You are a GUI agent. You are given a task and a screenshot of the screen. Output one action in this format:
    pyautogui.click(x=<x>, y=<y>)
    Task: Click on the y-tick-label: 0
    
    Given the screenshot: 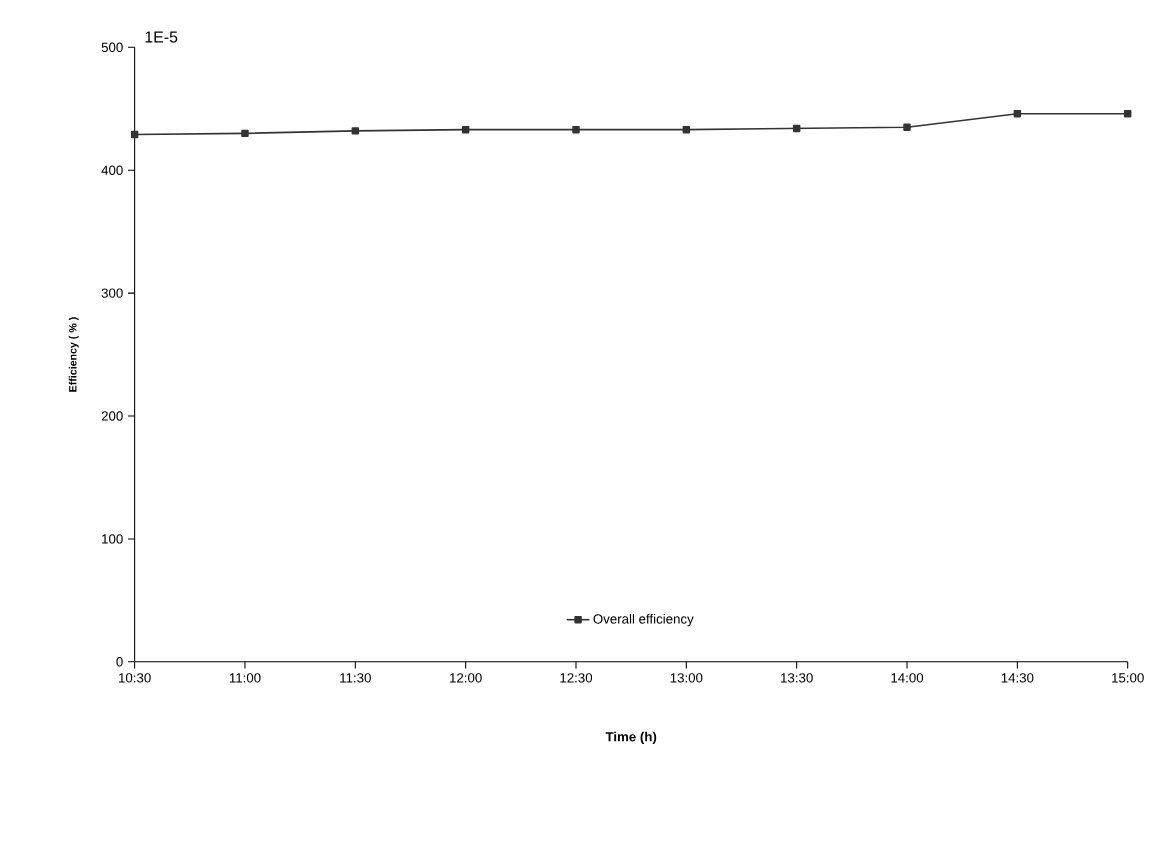 What is the action you would take?
    pyautogui.click(x=119, y=662)
    